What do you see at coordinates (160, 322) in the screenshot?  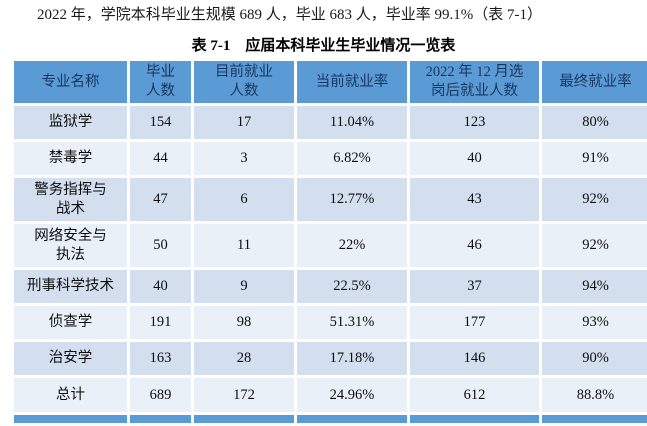 I see `value-cell: 191` at bounding box center [160, 322].